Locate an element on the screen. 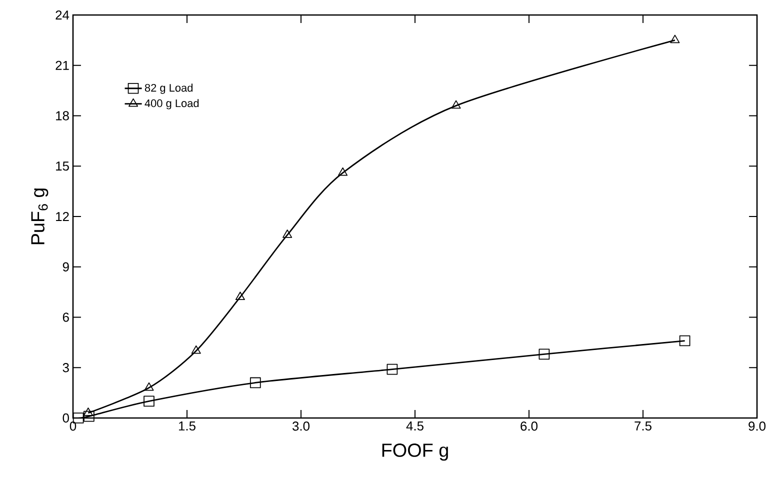 This screenshot has height=489, width=771. x-tick-label: 4.5 is located at coordinates (415, 426).